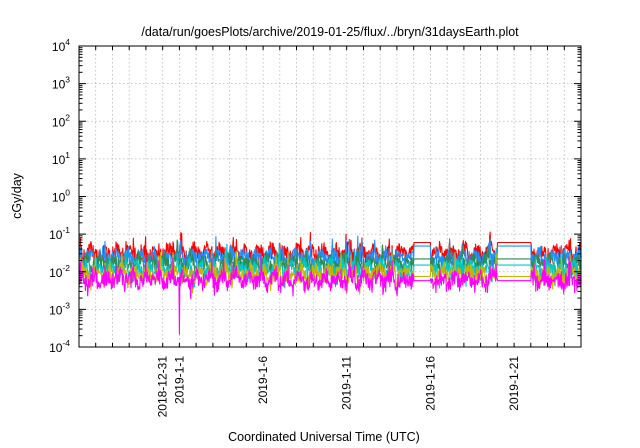 This screenshot has width=640, height=448. What do you see at coordinates (61, 158) in the screenshot?
I see `y-tick-label: 10¹` at bounding box center [61, 158].